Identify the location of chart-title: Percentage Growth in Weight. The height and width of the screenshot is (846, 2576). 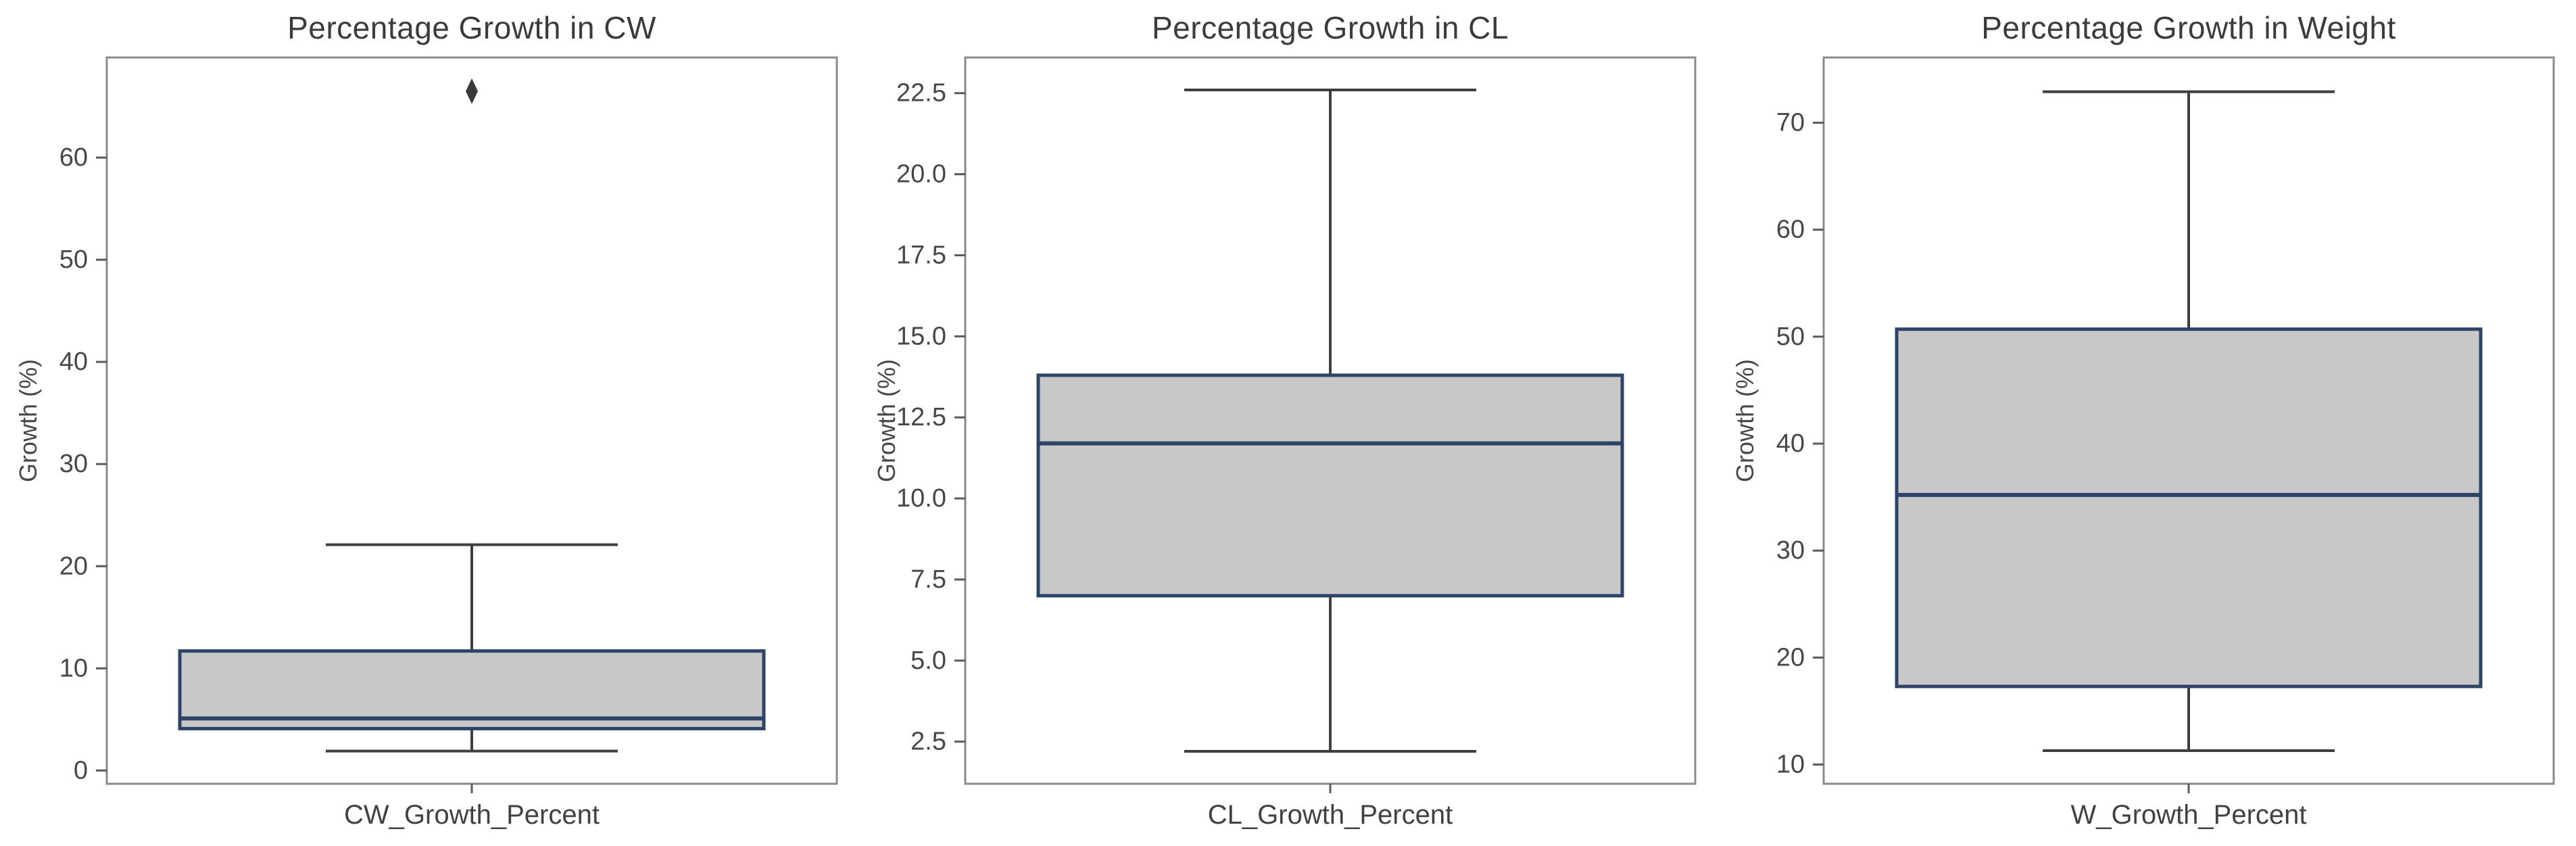
(2188, 27).